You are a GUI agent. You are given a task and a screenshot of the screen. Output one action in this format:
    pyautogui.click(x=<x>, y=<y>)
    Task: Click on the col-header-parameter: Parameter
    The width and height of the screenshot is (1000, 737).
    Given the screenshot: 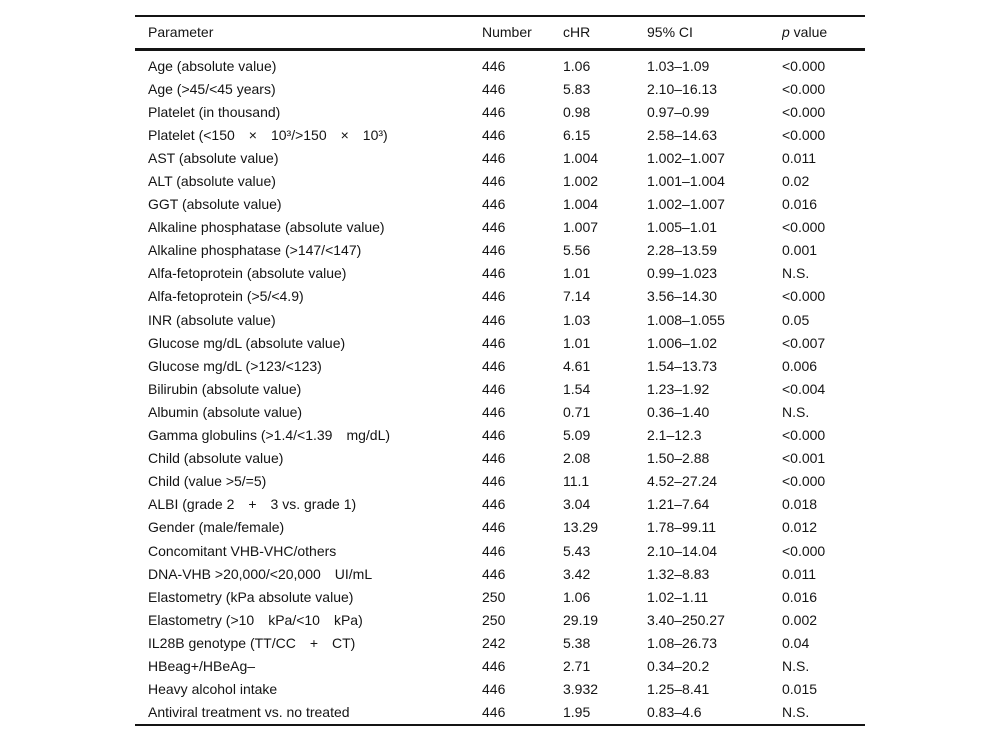 What is the action you would take?
    pyautogui.click(x=308, y=33)
    